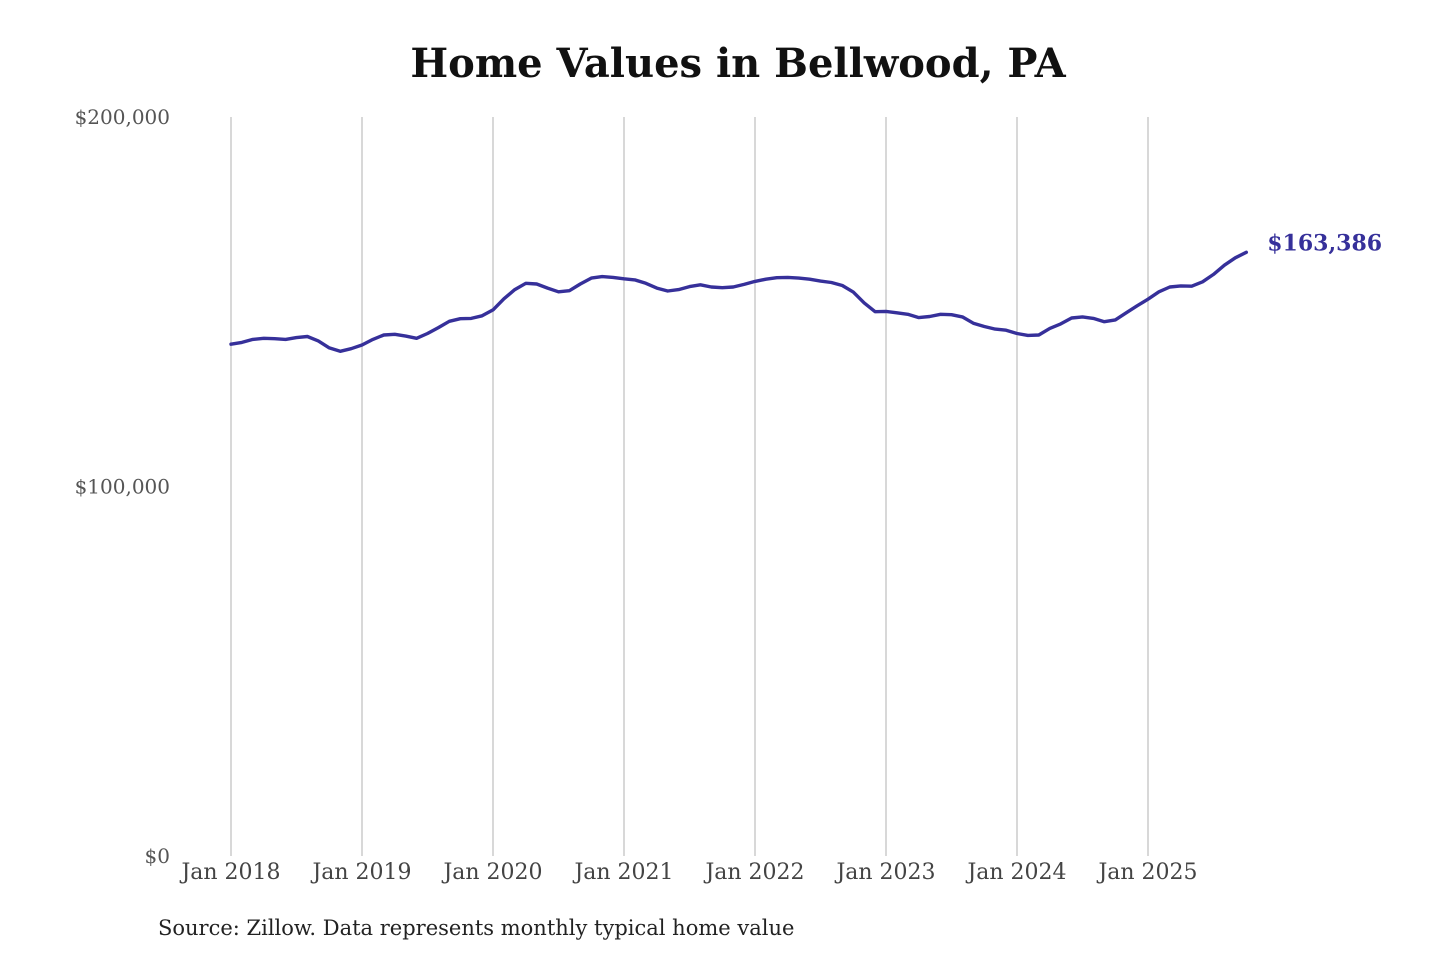 The width and height of the screenshot is (1440, 960). I want to click on y-axis-ticks: $200,000 $100,000 $0, so click(122, 486).